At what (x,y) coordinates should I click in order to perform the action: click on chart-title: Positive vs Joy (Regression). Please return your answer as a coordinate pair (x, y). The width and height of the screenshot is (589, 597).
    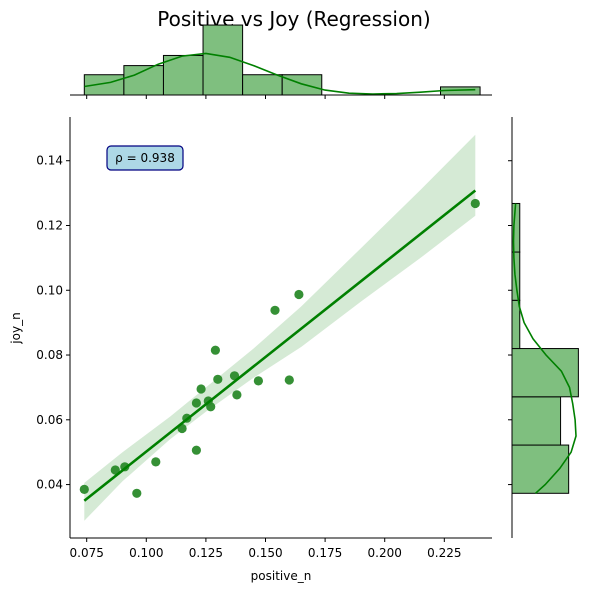
    Looking at the image, I should click on (293, 19).